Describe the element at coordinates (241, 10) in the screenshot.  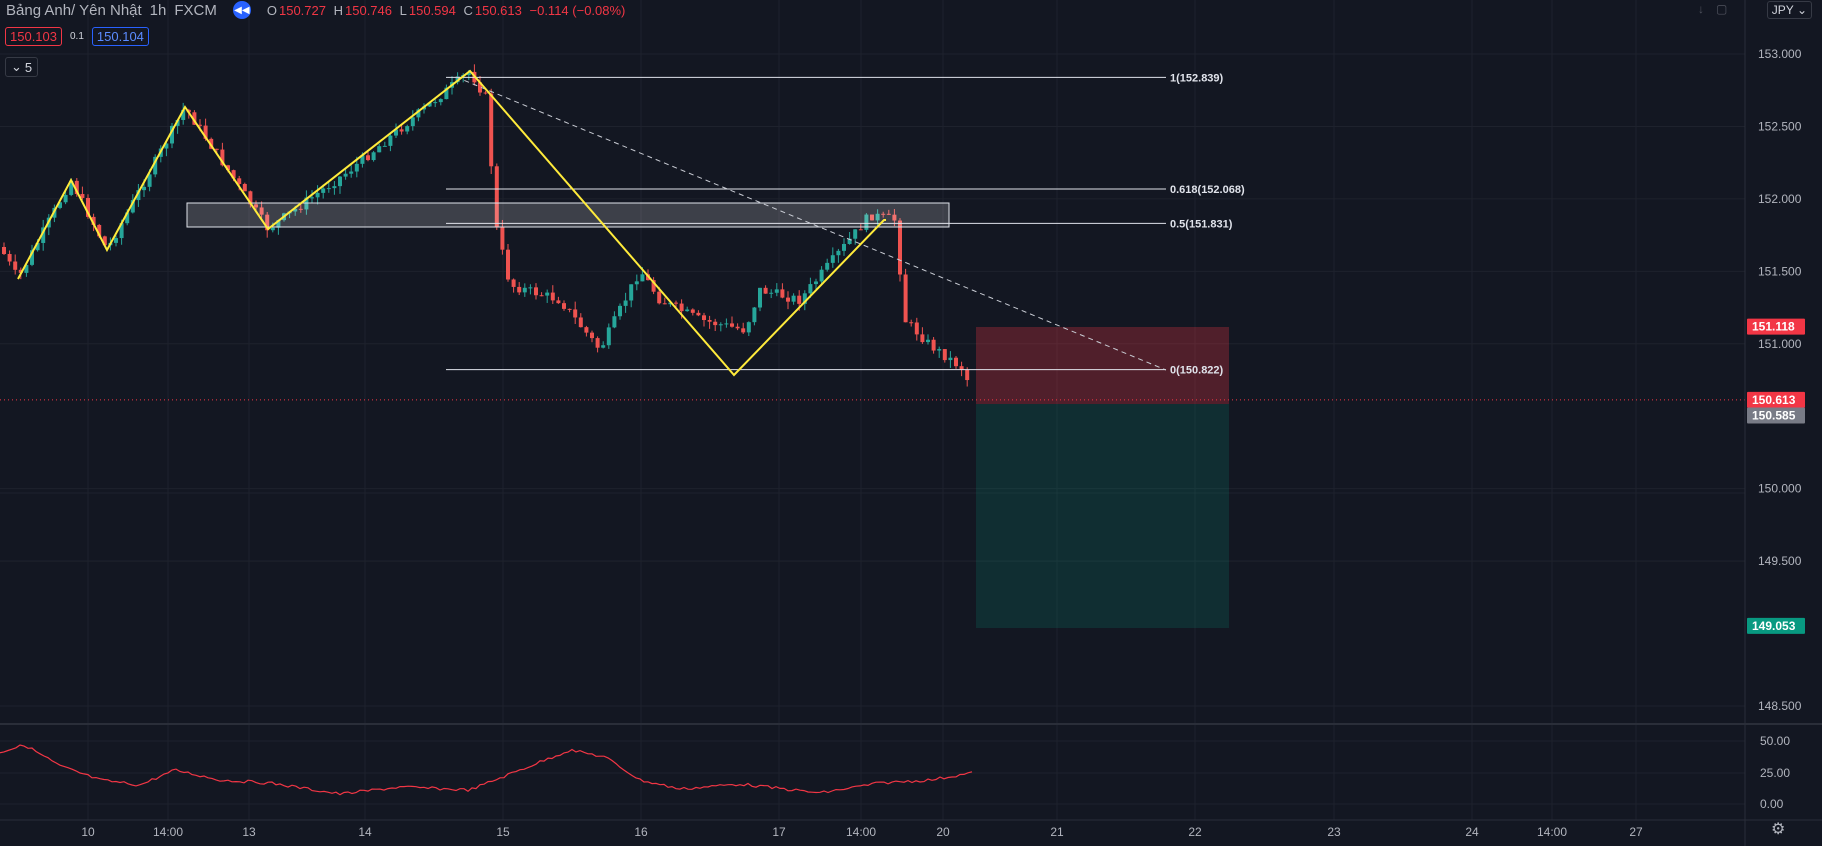
I see `replay-icon: ◀◀` at that location.